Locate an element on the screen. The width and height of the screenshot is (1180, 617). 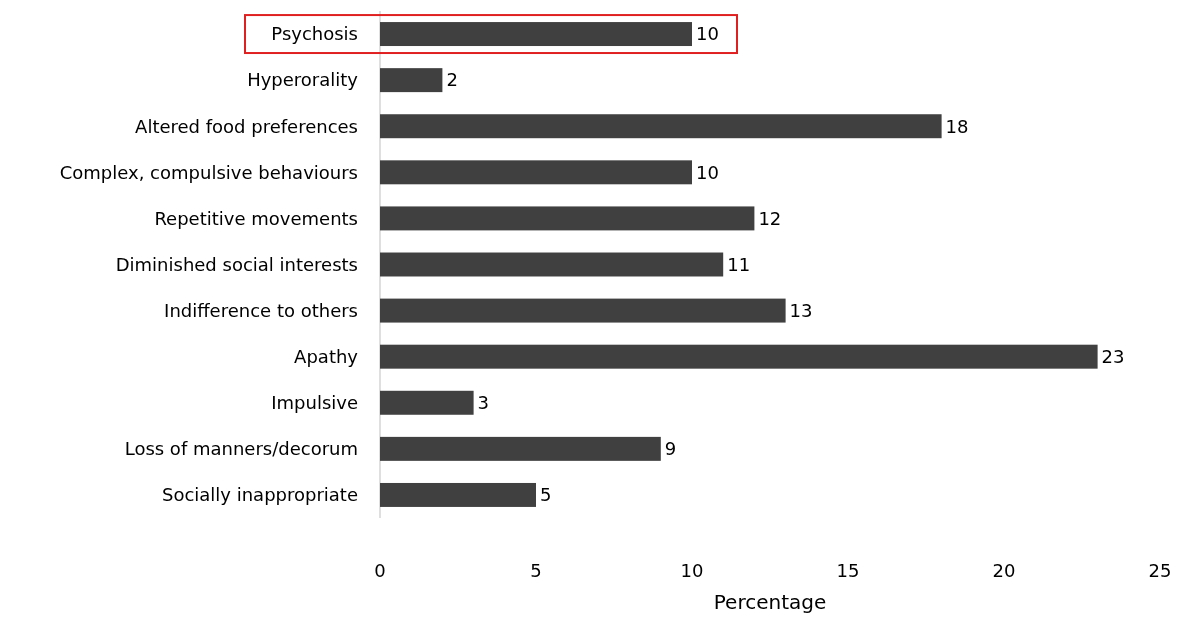
data-label: 11 is located at coordinates (739, 264).